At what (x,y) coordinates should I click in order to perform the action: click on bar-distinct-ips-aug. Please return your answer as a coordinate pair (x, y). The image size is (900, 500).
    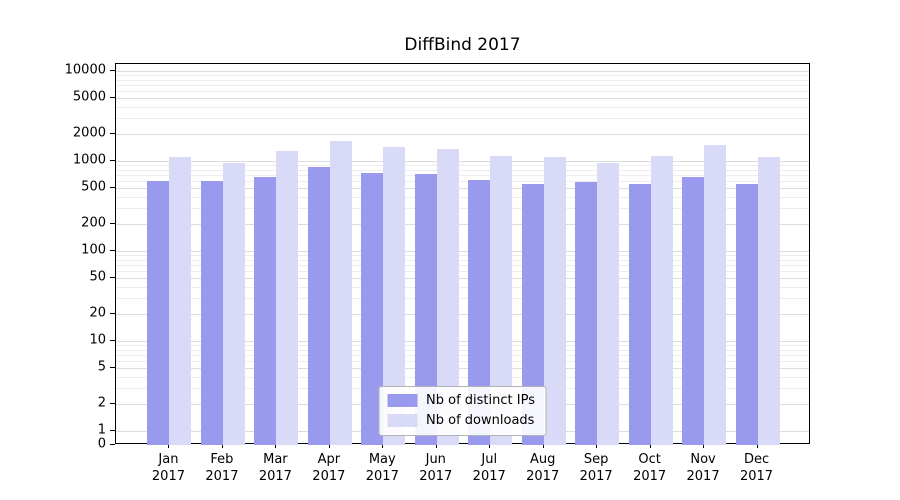
    Looking at the image, I should click on (532, 314).